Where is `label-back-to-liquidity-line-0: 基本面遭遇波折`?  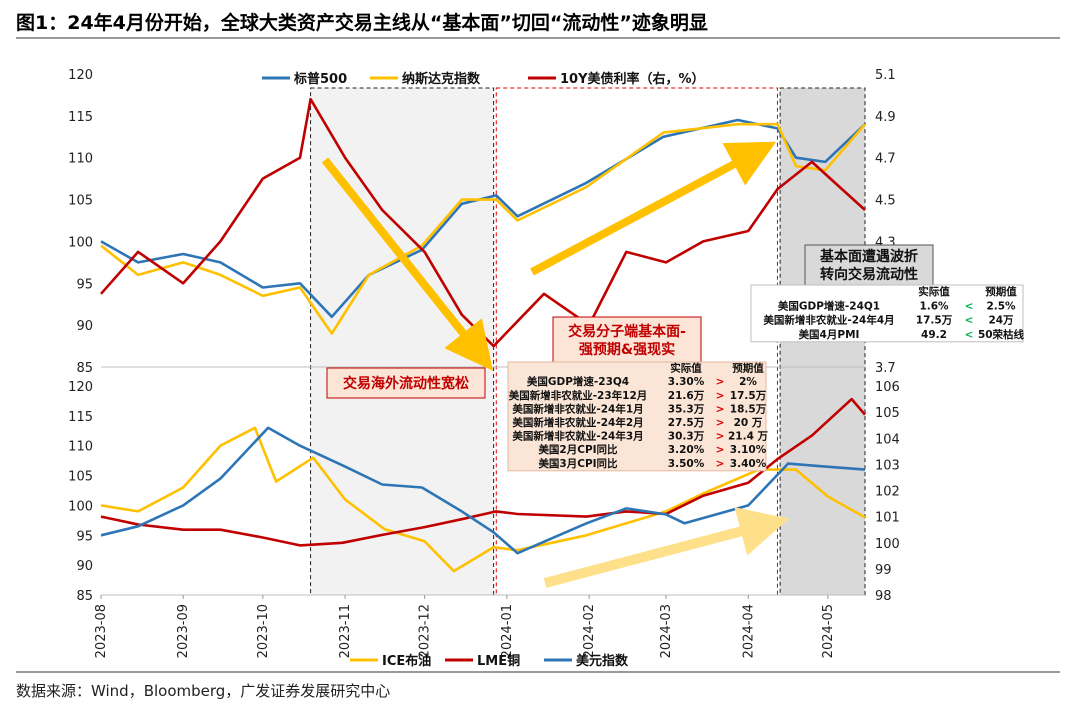
label-back-to-liquidity-line-0: 基本面遭遇波折 is located at coordinates (869, 256).